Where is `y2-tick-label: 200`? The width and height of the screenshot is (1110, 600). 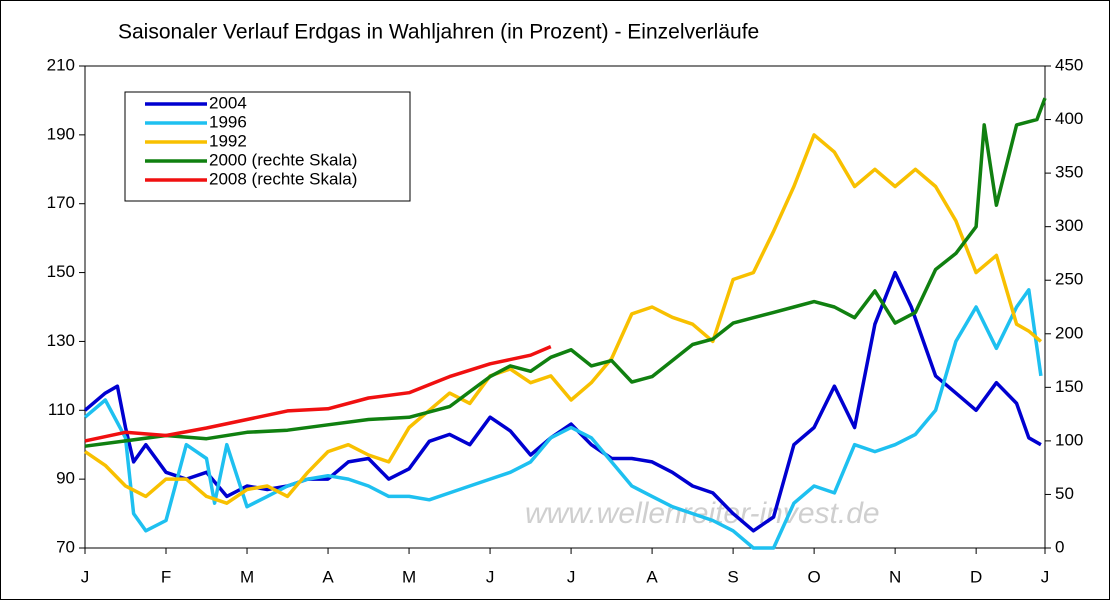
y2-tick-label: 200 is located at coordinates (1069, 332).